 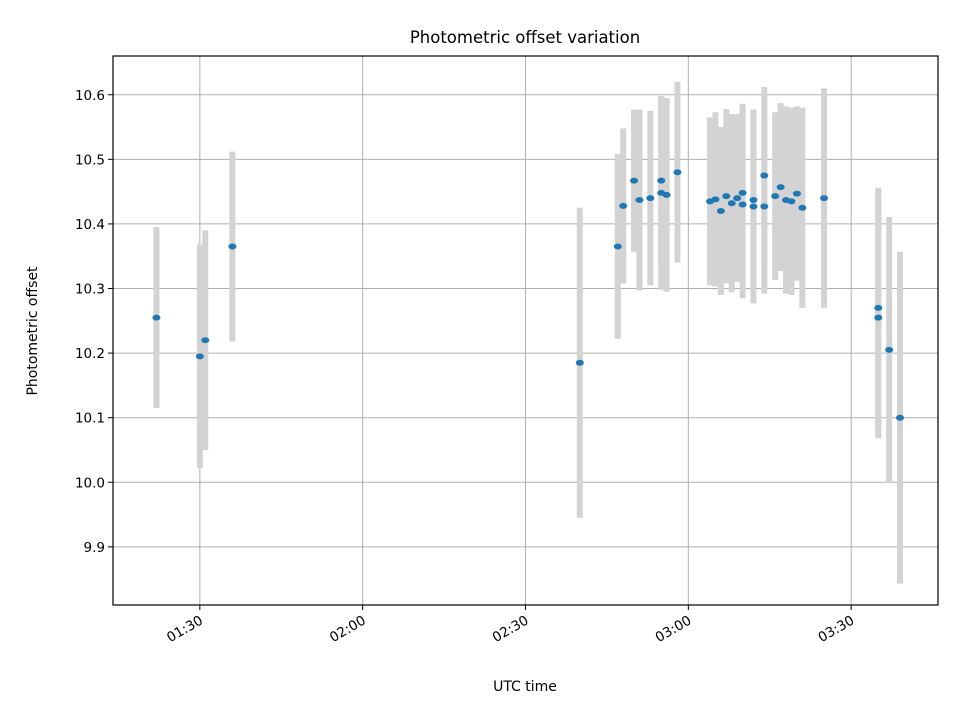 I want to click on y-tick-label: 9.9, so click(x=94, y=548).